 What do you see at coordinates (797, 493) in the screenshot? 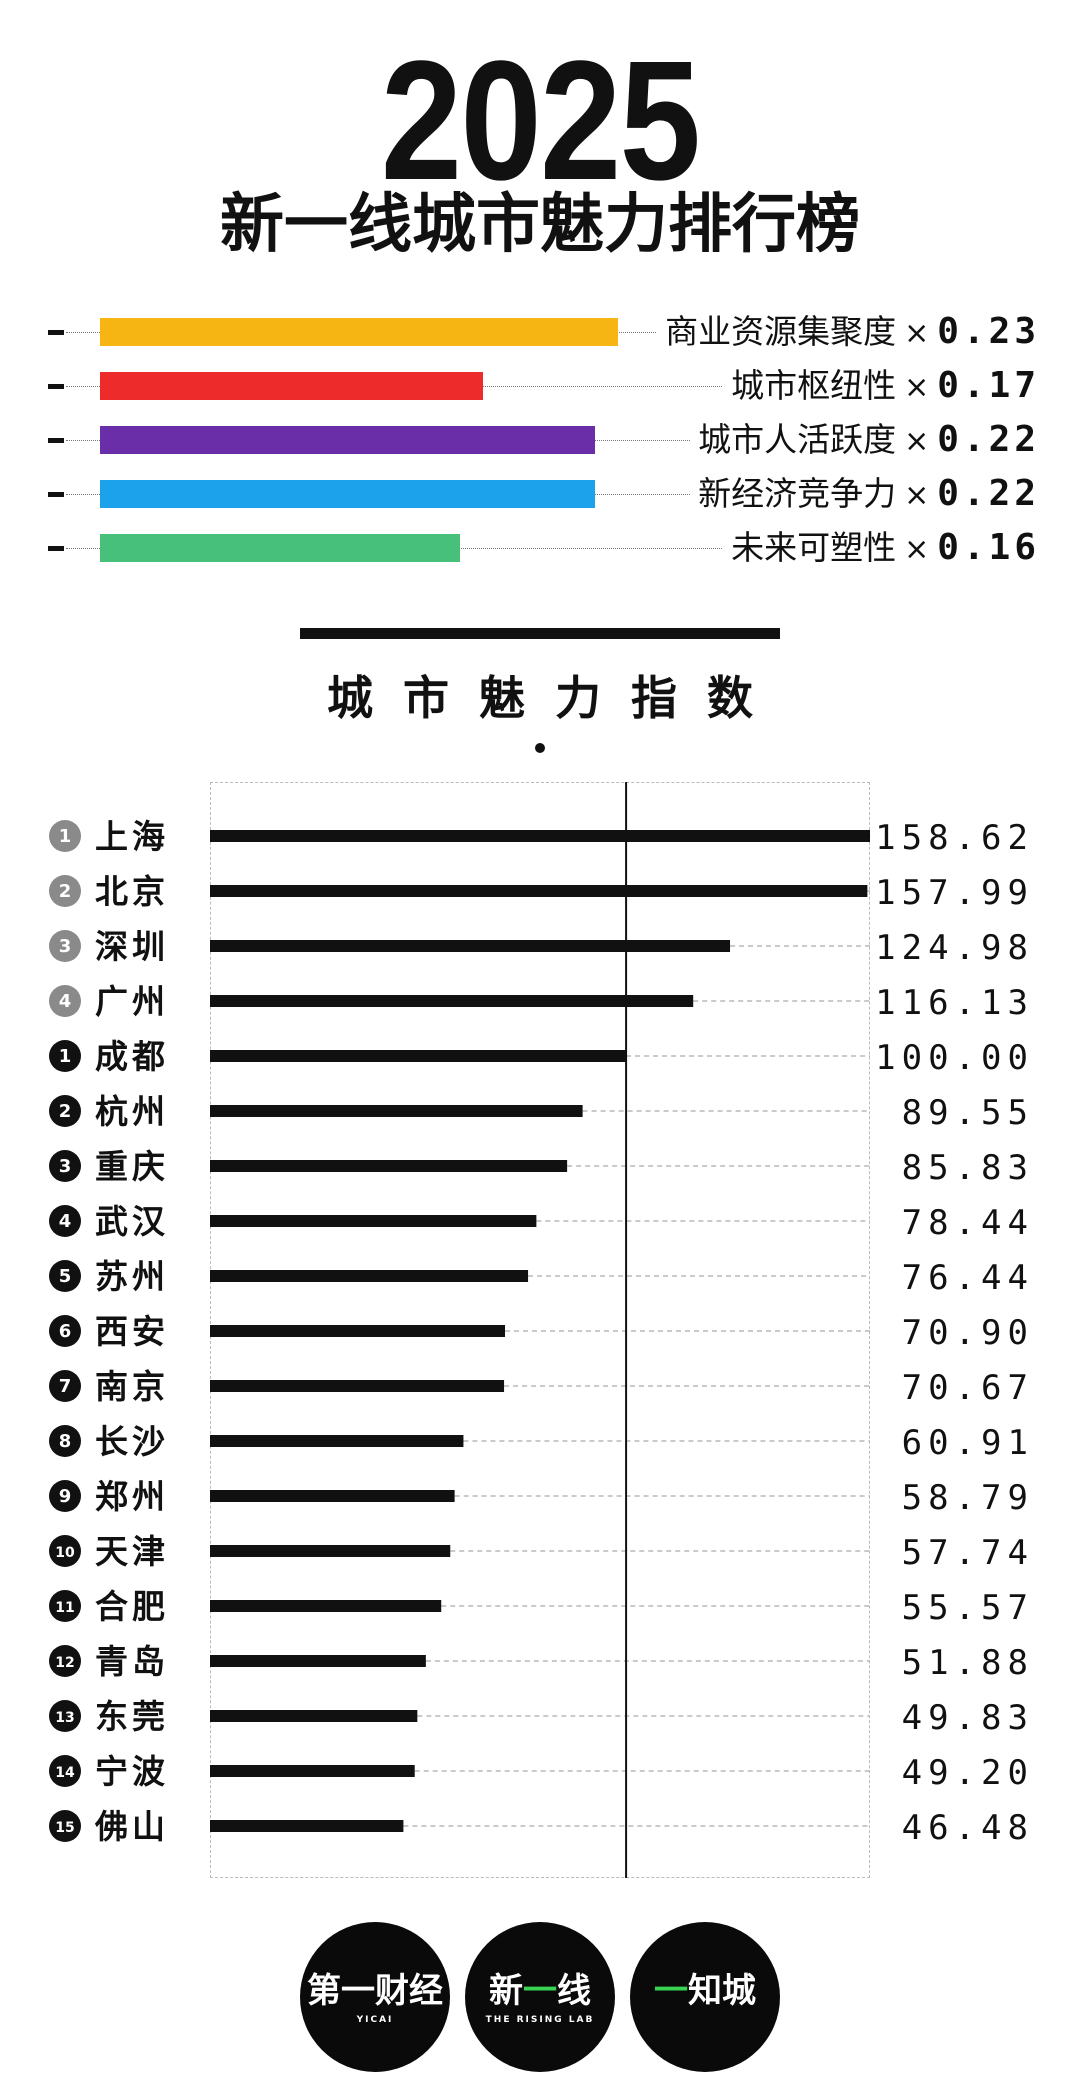
I see `weight-name: 新经济竞争力` at bounding box center [797, 493].